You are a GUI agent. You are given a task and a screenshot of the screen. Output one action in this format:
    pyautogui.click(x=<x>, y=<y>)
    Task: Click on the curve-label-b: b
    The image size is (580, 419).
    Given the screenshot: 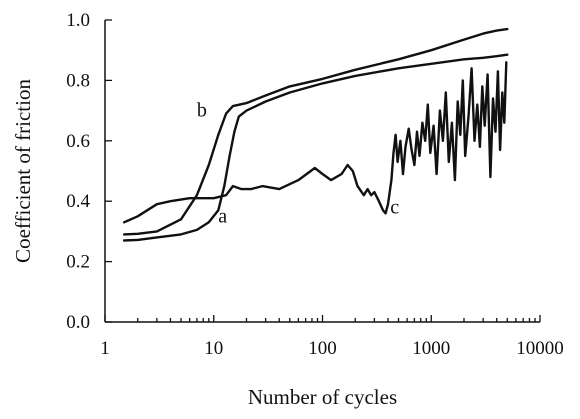 What is the action you would take?
    pyautogui.click(x=202, y=111)
    